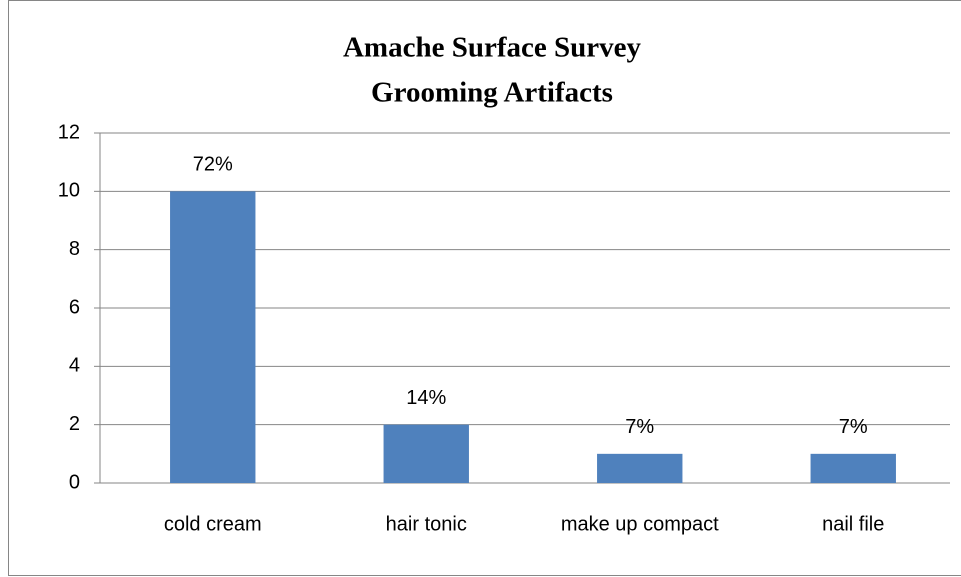  What do you see at coordinates (69, 191) in the screenshot?
I see `y-tick-label: 10` at bounding box center [69, 191].